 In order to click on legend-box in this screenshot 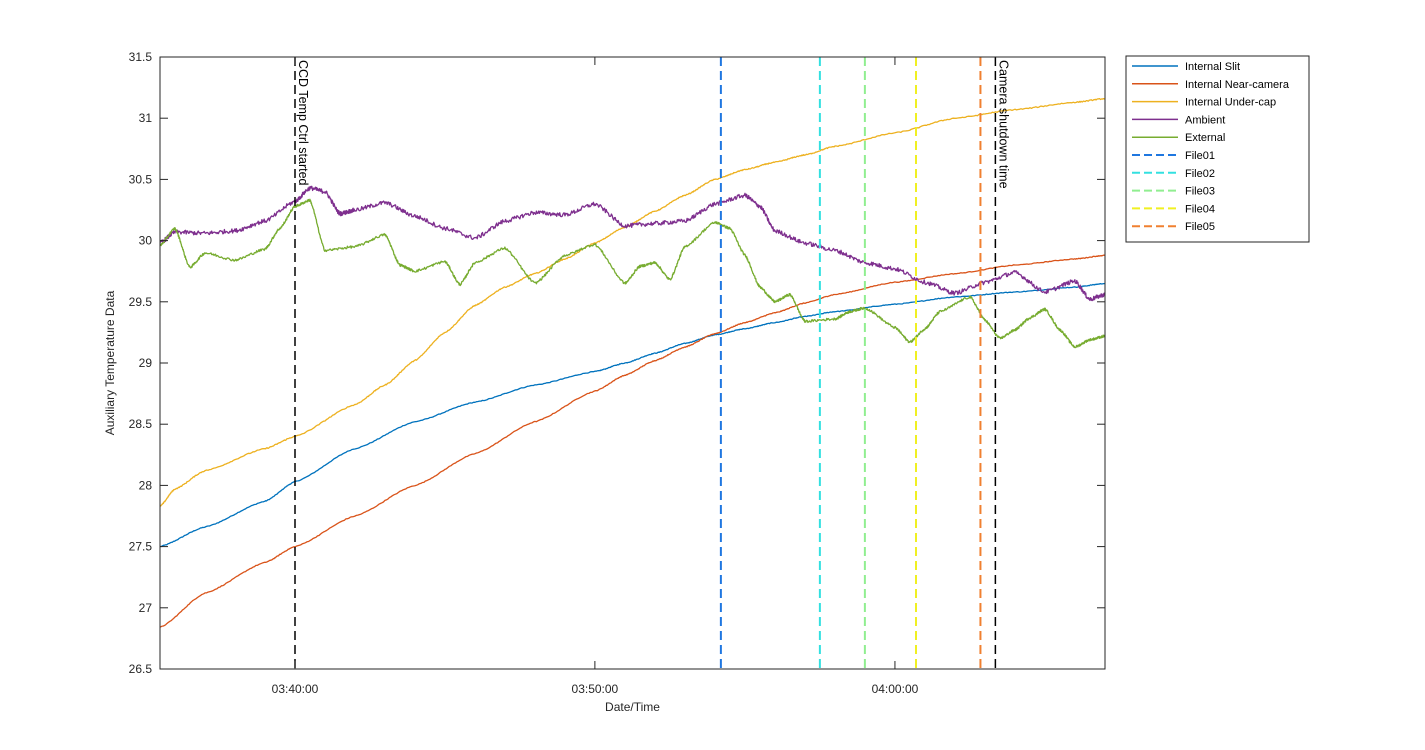, I will do `click(1217, 149)`.